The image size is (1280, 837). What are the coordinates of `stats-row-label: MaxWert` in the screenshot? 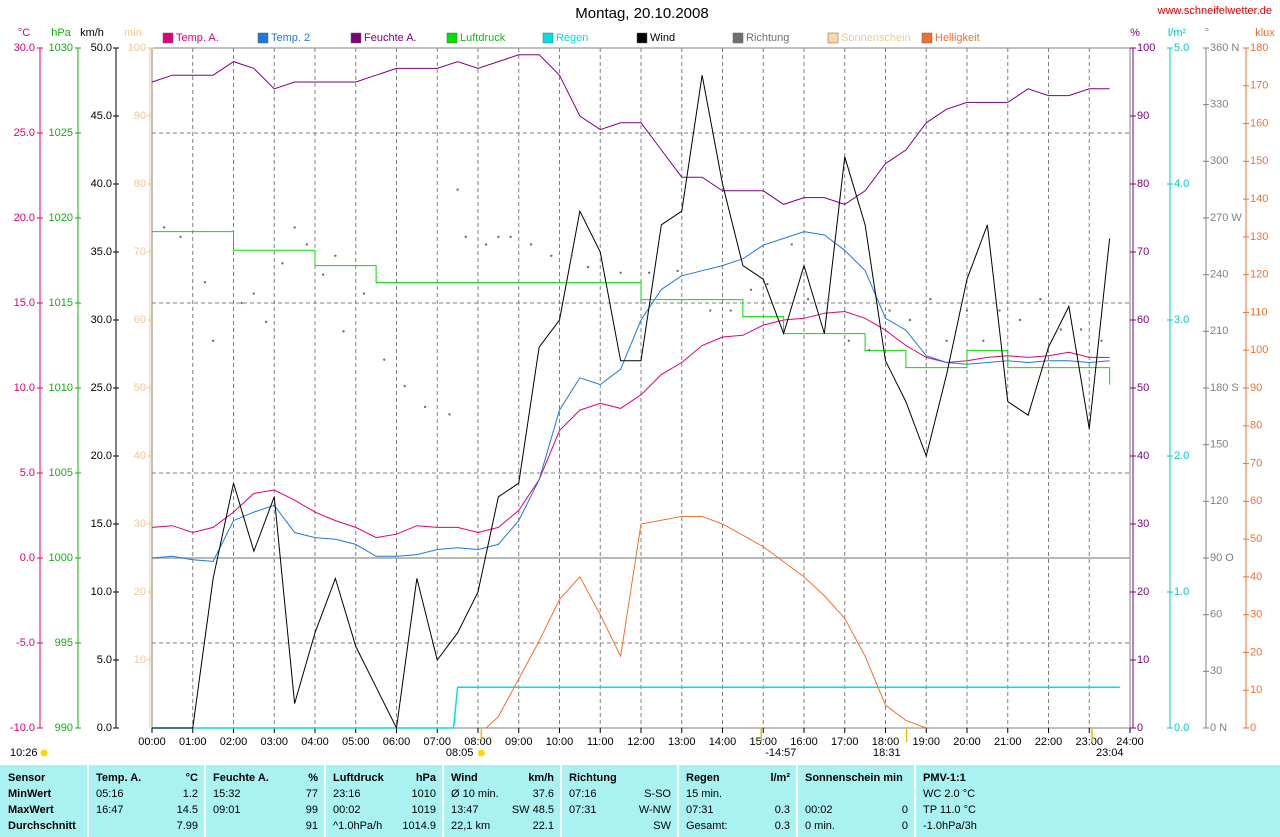 It's located at (31, 810).